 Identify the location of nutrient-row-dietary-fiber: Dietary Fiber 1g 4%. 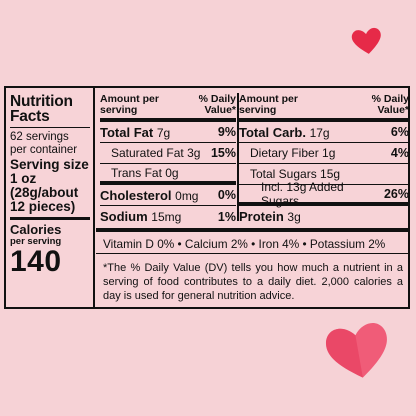
(324, 153).